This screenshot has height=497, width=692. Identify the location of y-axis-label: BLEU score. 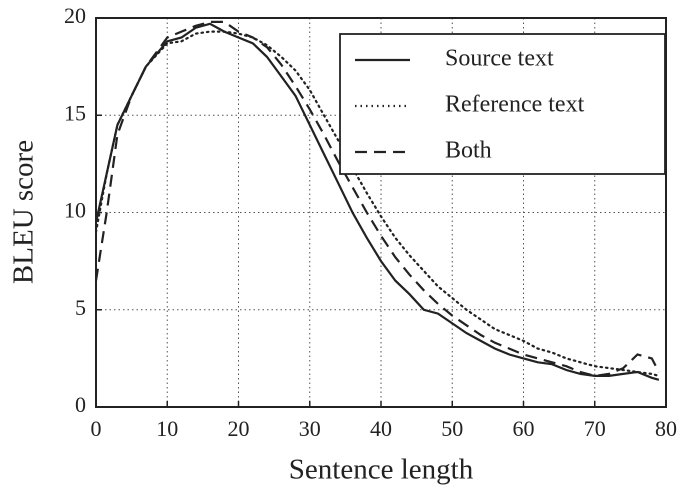
(24, 212).